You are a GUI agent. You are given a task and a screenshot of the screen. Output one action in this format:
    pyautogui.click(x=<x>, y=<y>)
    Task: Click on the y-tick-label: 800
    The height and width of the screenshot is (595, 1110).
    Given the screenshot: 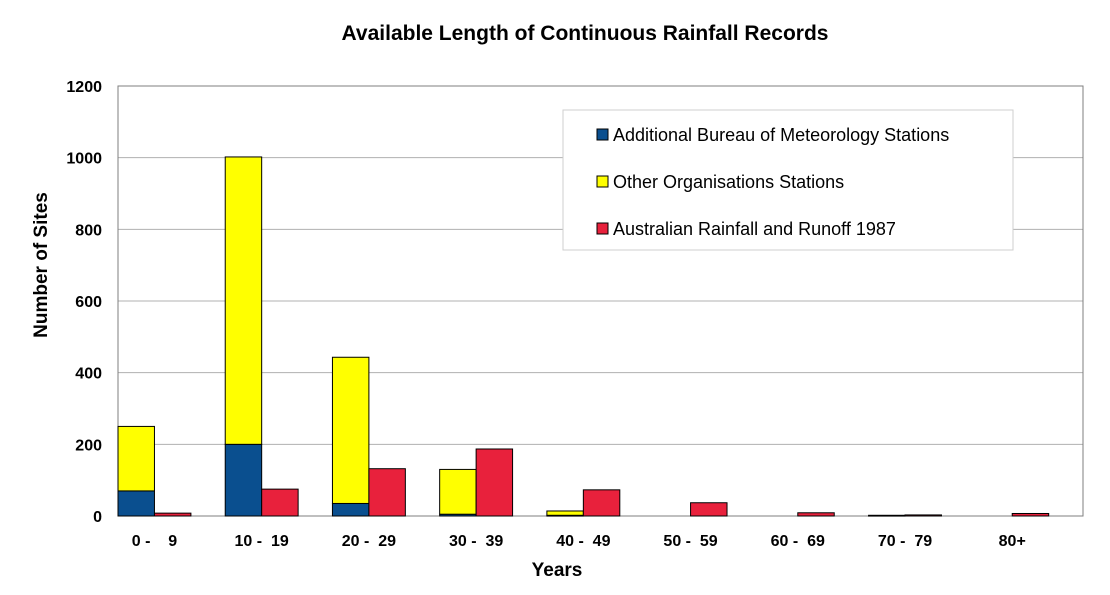 What is the action you would take?
    pyautogui.click(x=88, y=230)
    